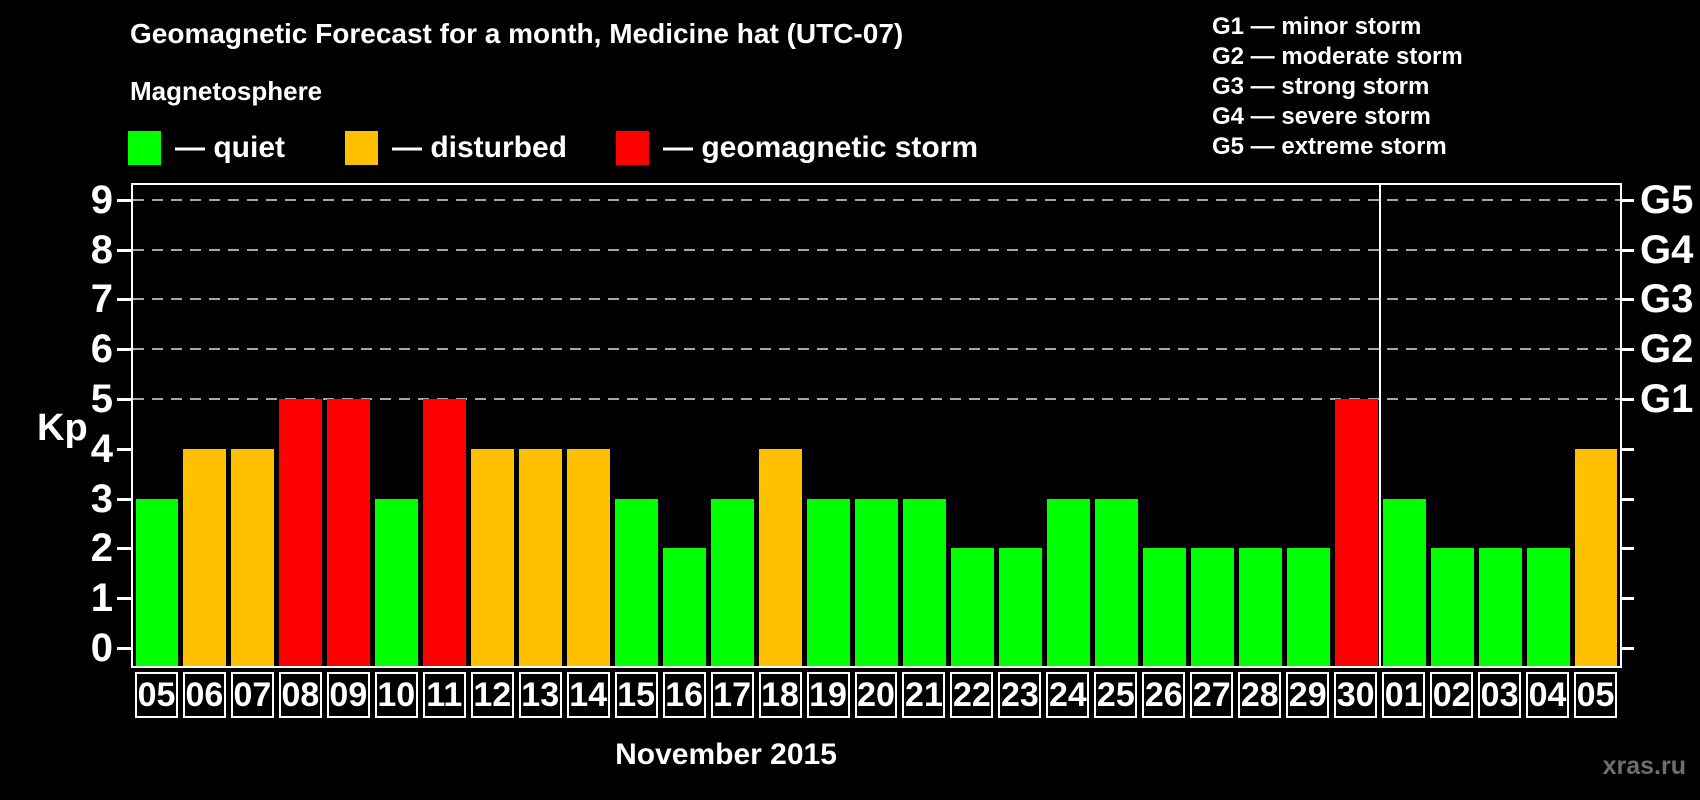 The image size is (1700, 800). I want to click on x-tick-label: 15, so click(636, 695).